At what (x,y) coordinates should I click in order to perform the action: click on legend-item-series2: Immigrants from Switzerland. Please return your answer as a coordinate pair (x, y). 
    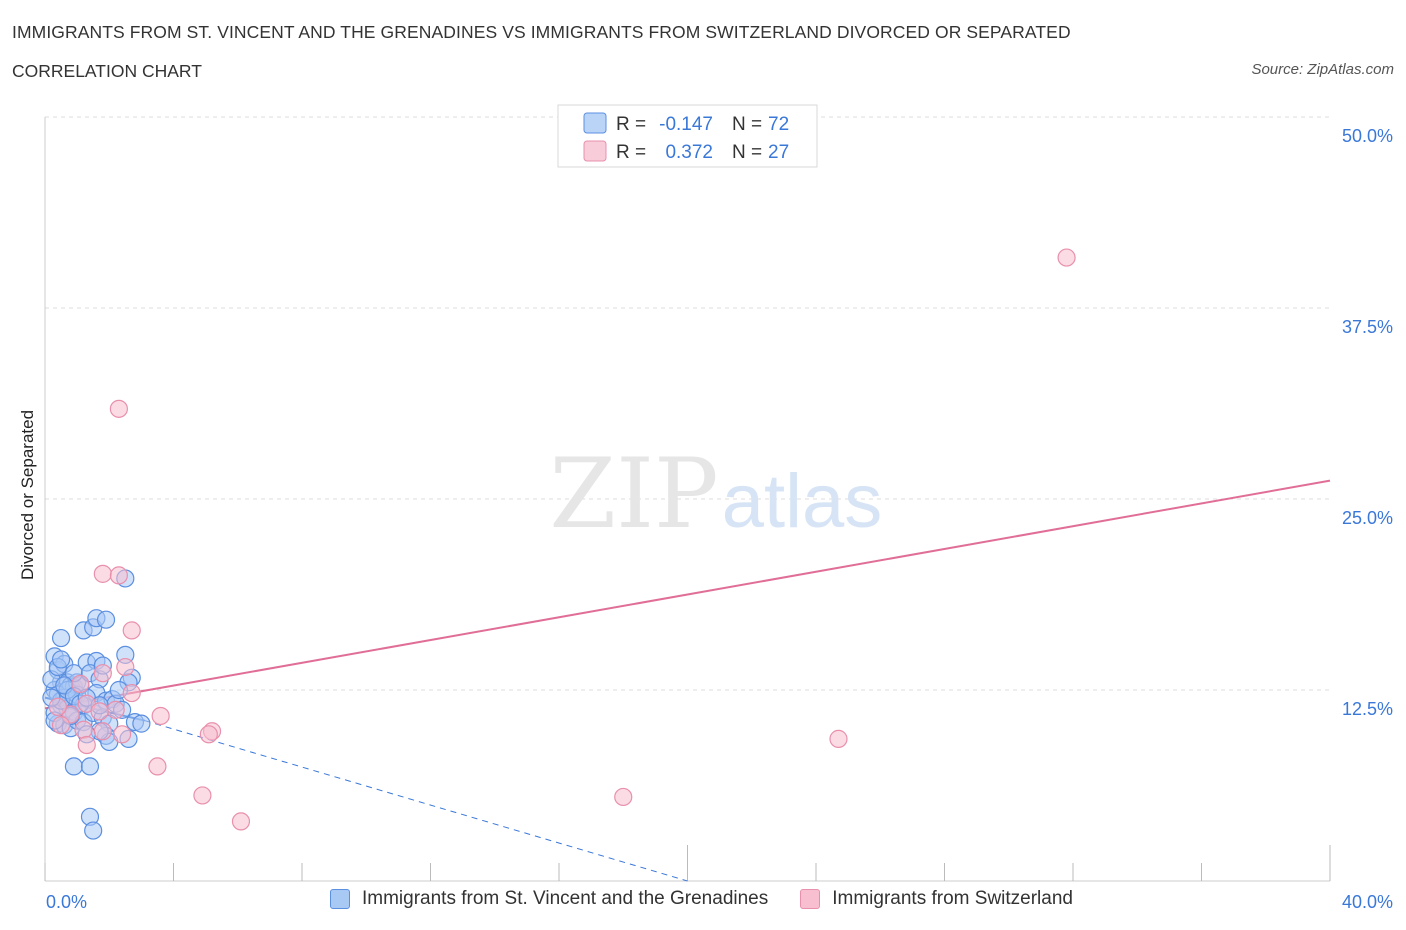
    Looking at the image, I should click on (936, 899).